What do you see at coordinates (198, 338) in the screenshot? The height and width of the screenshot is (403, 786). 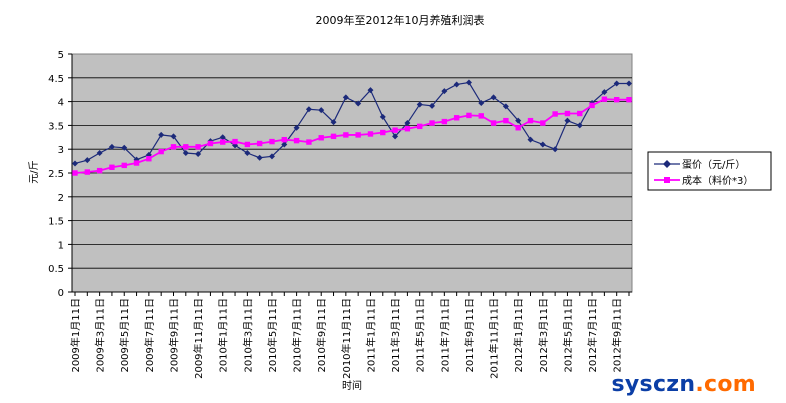 I see `x-tick-label: 2009年11月11日` at bounding box center [198, 338].